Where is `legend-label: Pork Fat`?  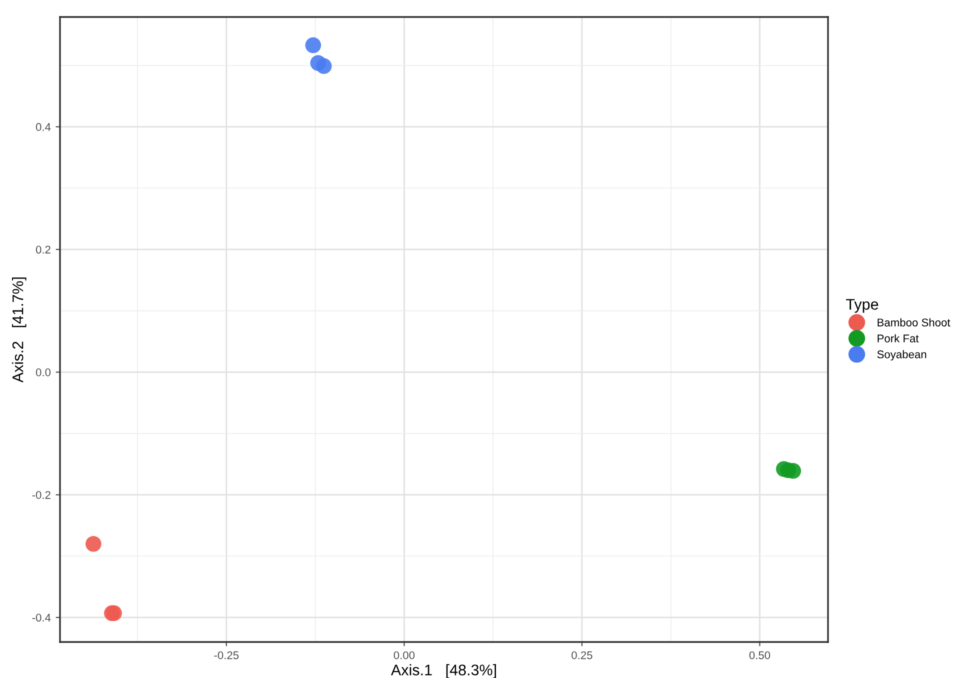 legend-label: Pork Fat is located at coordinates (898, 338).